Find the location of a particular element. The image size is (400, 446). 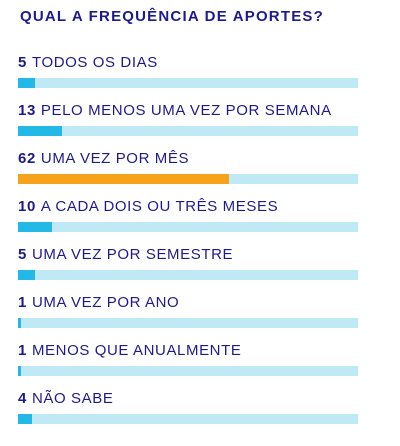

bar-label: 1 UMA VEZ POR ANO is located at coordinates (98, 303).